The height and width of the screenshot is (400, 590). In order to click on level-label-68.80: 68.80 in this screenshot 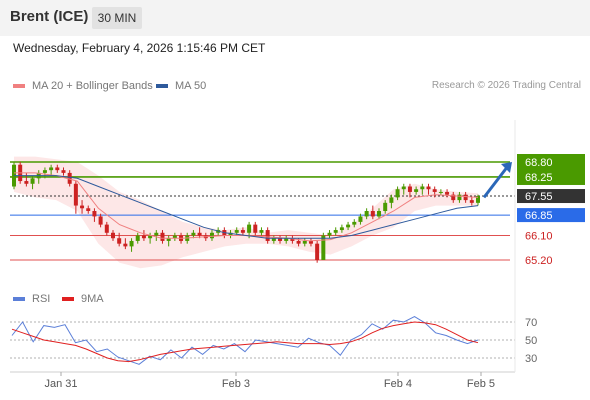, I will do `click(539, 163)`.